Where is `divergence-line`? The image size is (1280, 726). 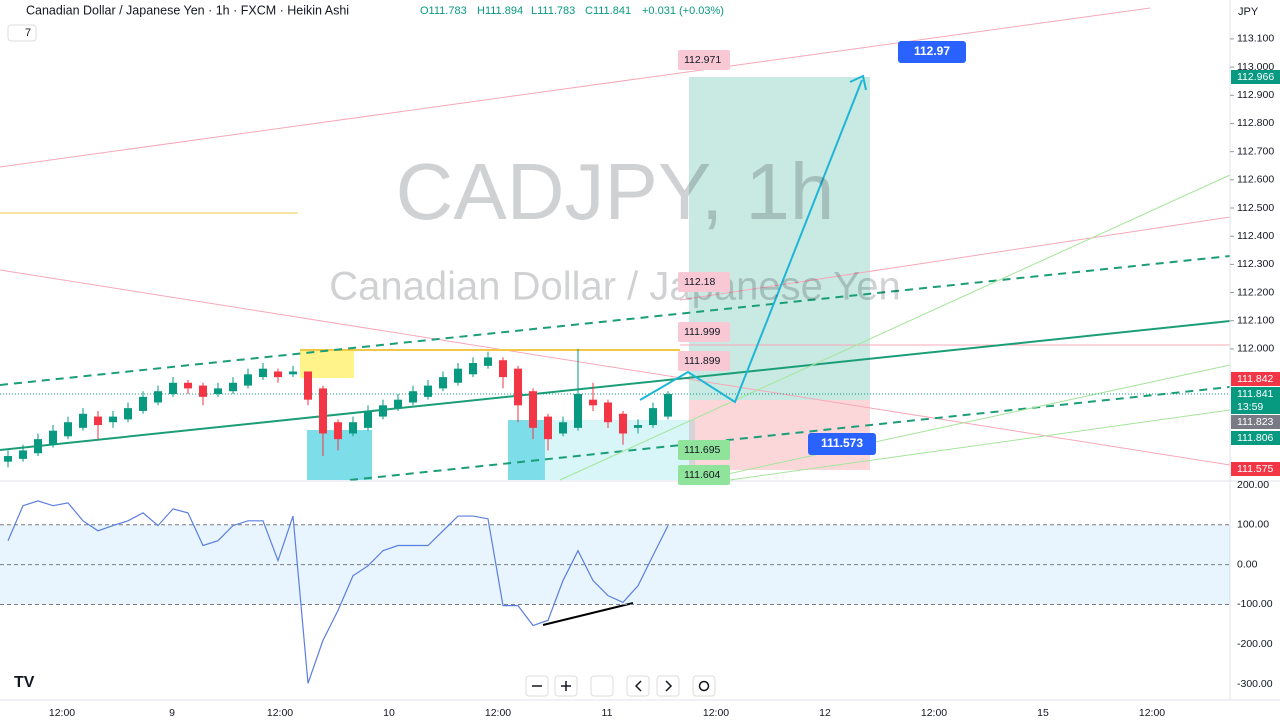
divergence-line is located at coordinates (588, 614).